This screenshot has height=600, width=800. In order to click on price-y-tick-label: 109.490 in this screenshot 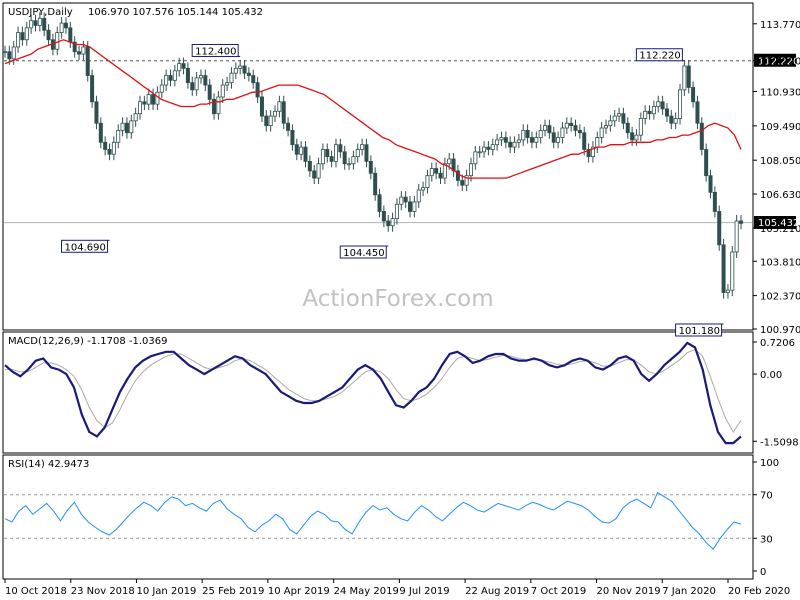, I will do `click(780, 127)`.